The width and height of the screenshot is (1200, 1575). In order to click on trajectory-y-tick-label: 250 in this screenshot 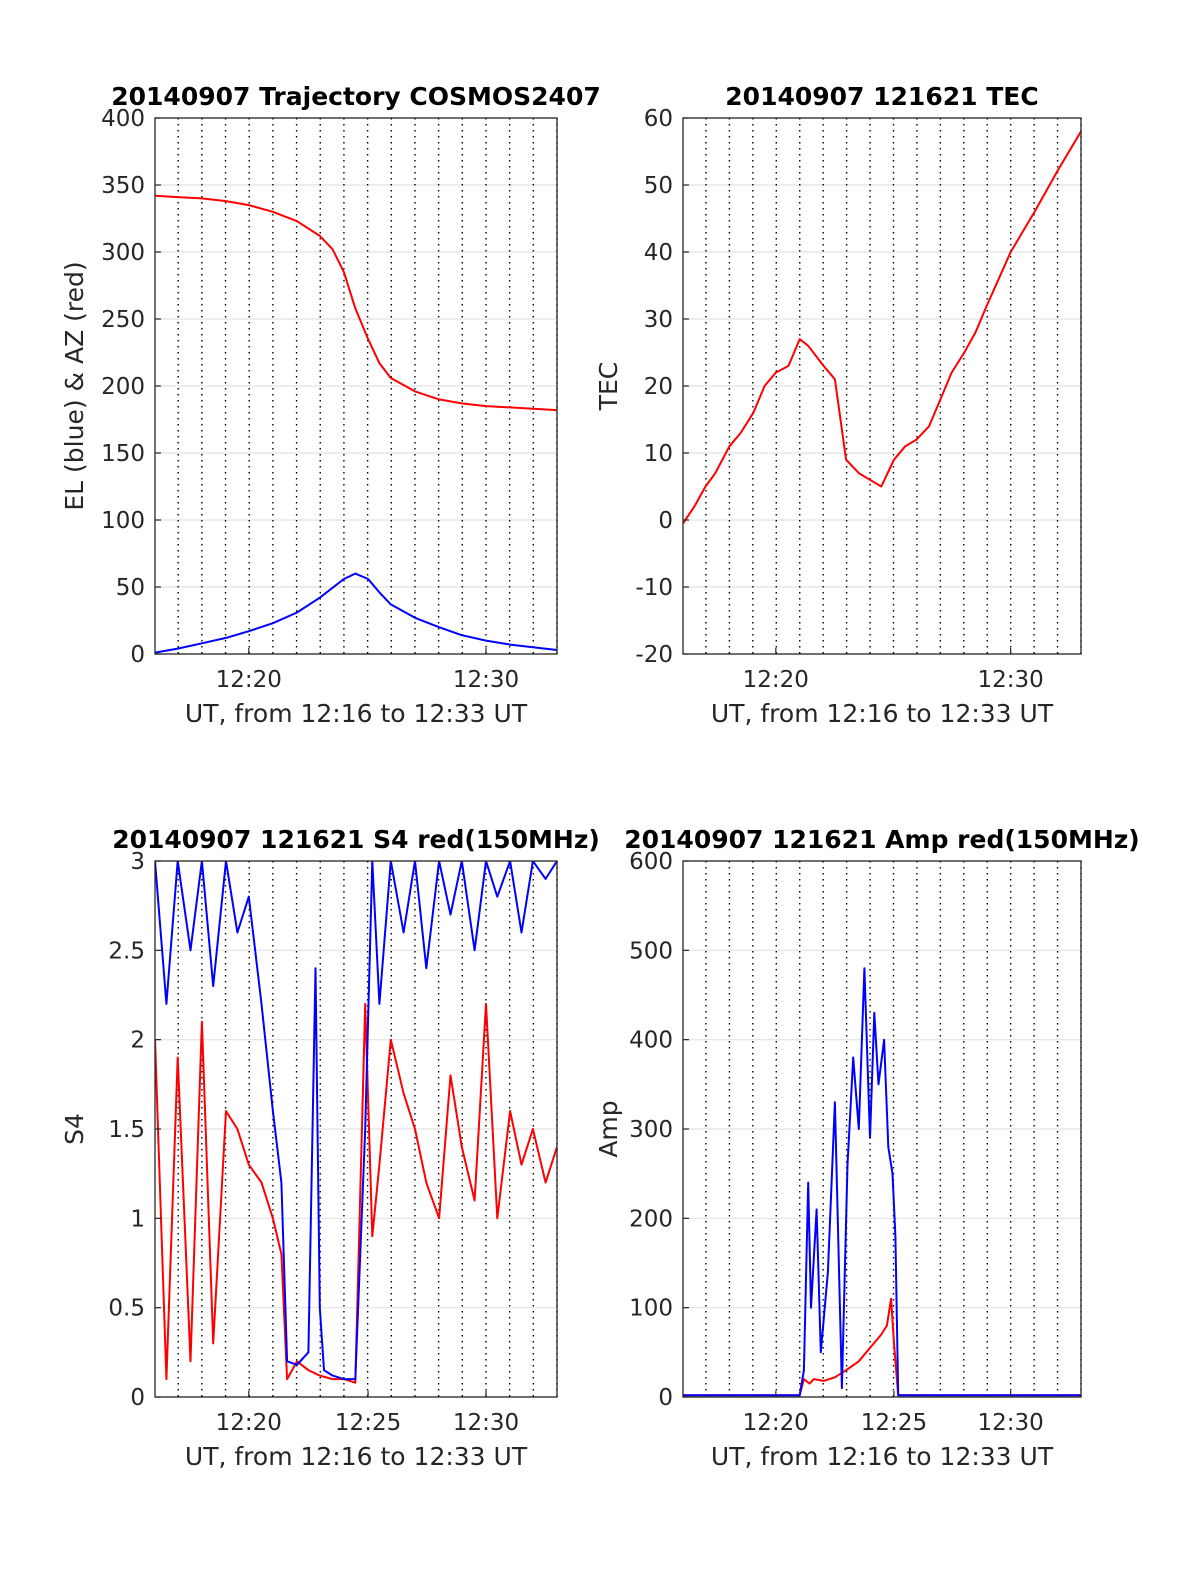, I will do `click(123, 320)`.